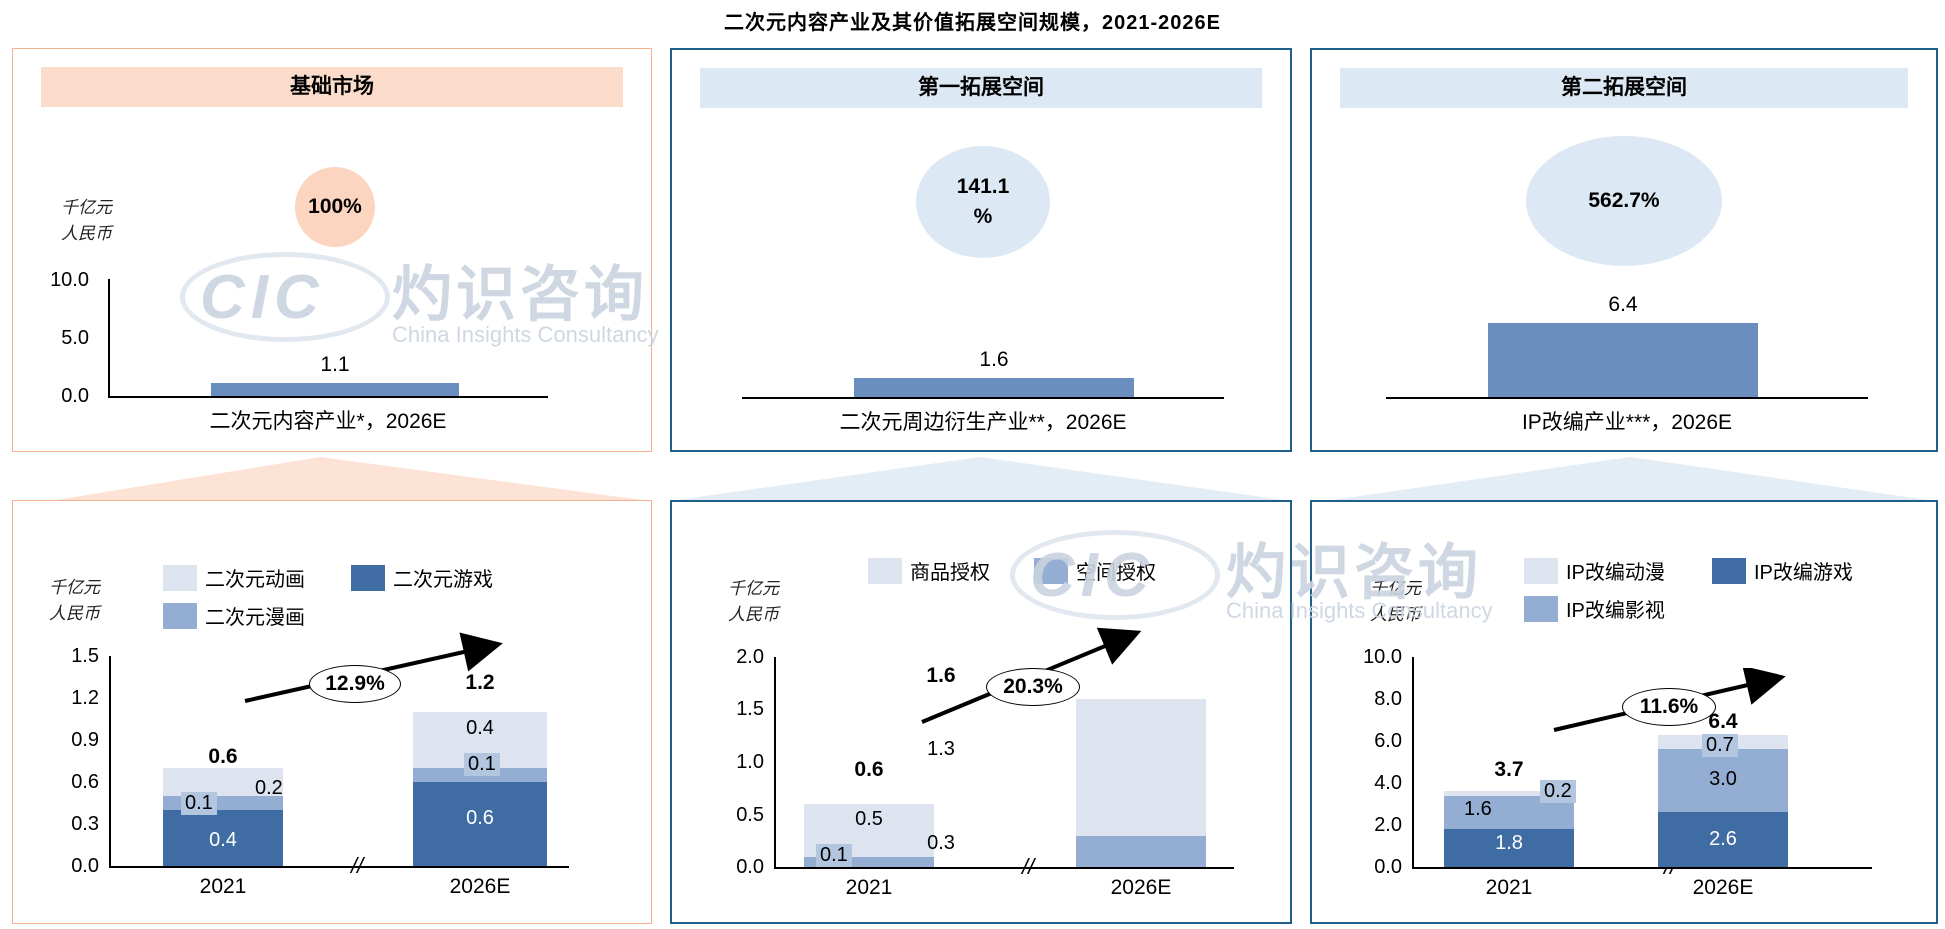 This screenshot has height=929, width=1945. Describe the element at coordinates (1669, 707) in the screenshot. I see `cagr-label: 11.6%` at that location.